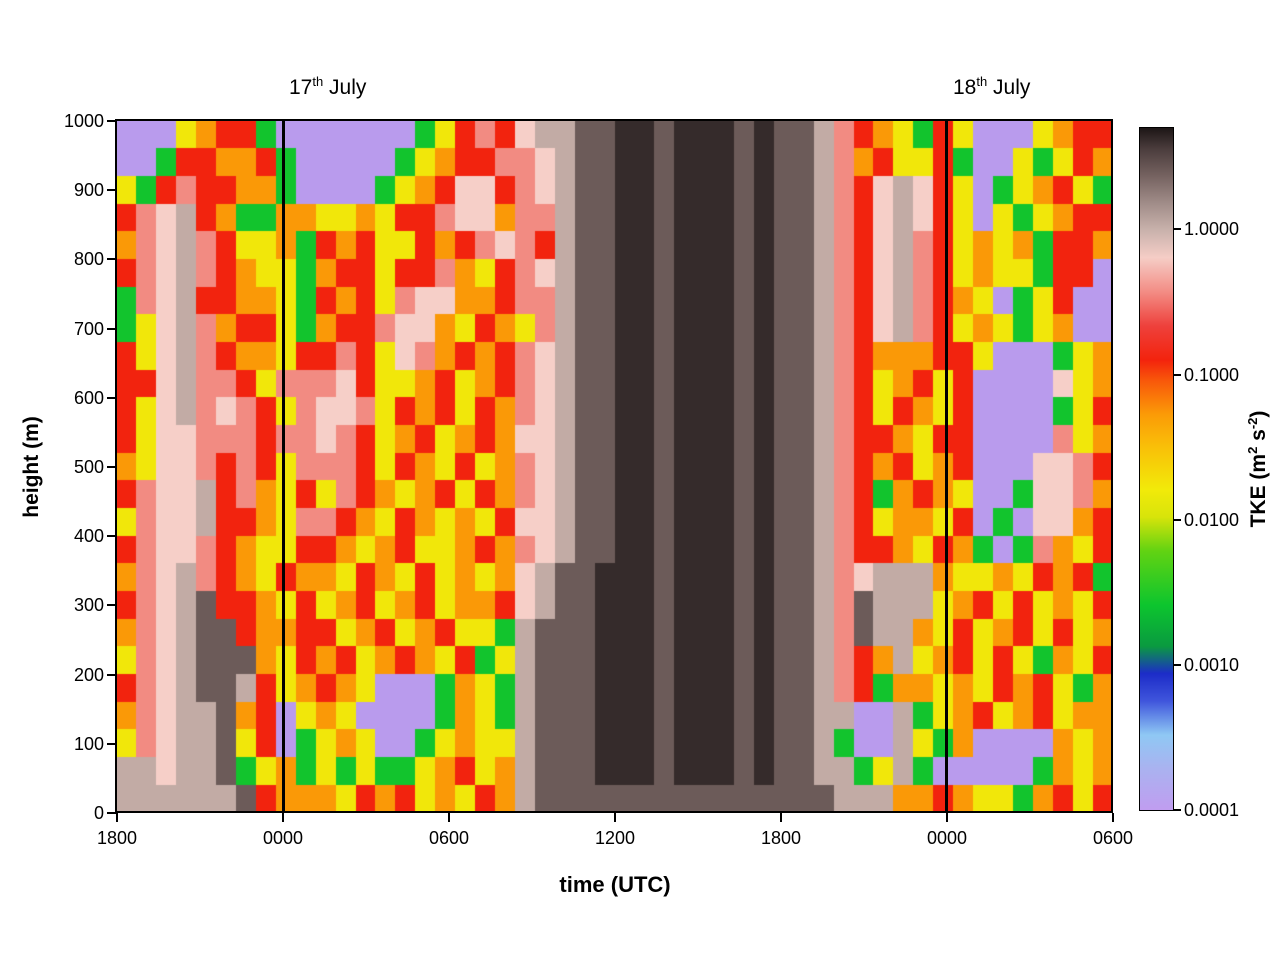 The width and height of the screenshot is (1280, 960). I want to click on colorbar-tick-label: 0.0010, so click(1212, 664).